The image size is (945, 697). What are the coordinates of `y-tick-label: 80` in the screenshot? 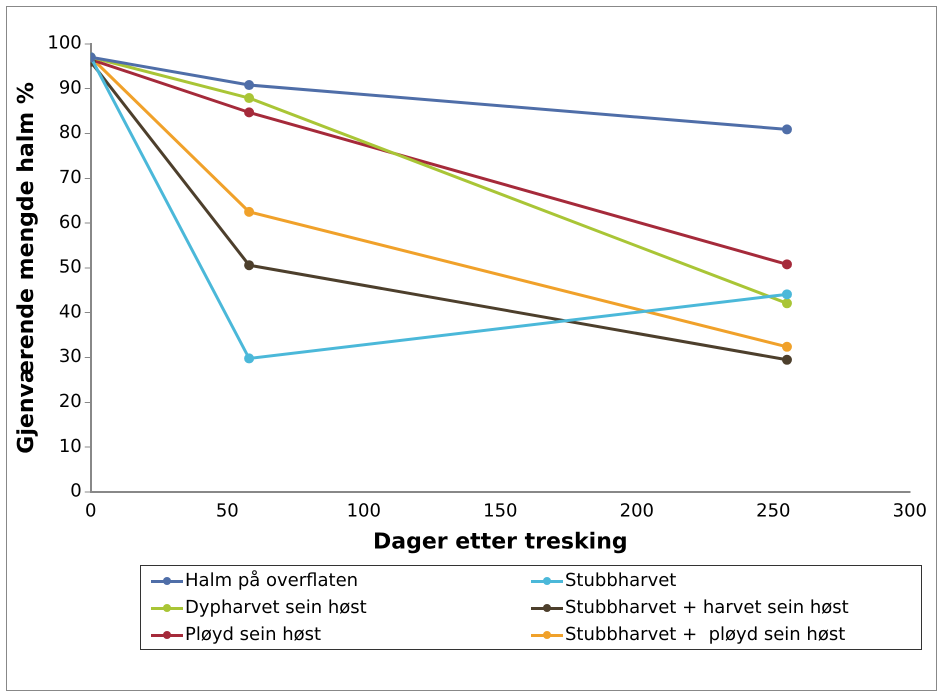 It's located at (70, 133).